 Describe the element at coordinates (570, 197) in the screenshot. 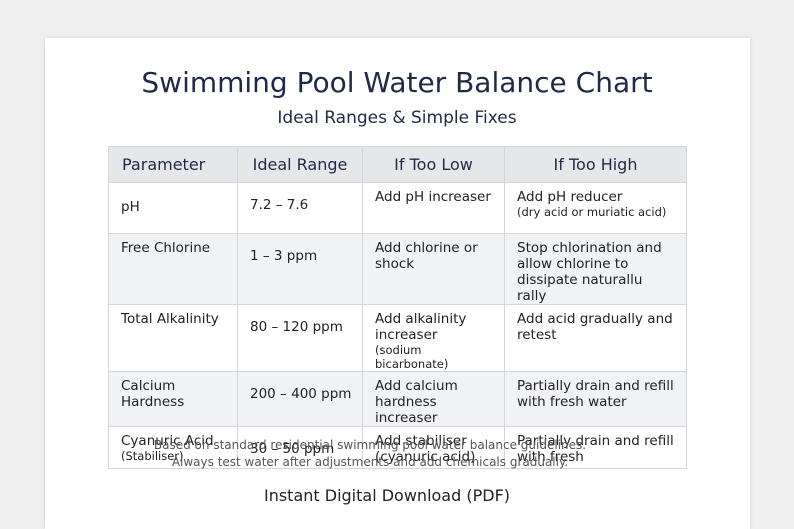

I see `cell-text: Add pH reducer` at that location.